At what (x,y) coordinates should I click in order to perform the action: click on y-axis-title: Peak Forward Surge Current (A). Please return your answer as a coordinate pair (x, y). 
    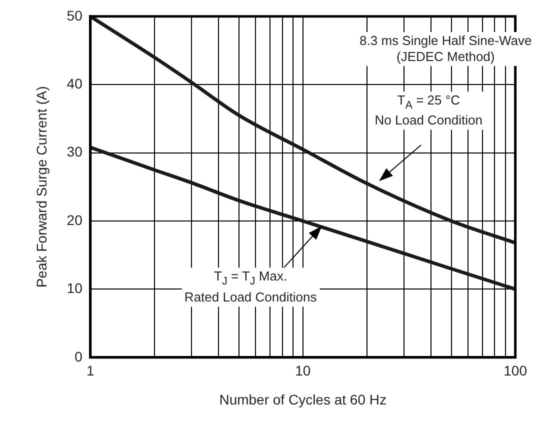
    Looking at the image, I should click on (41, 187).